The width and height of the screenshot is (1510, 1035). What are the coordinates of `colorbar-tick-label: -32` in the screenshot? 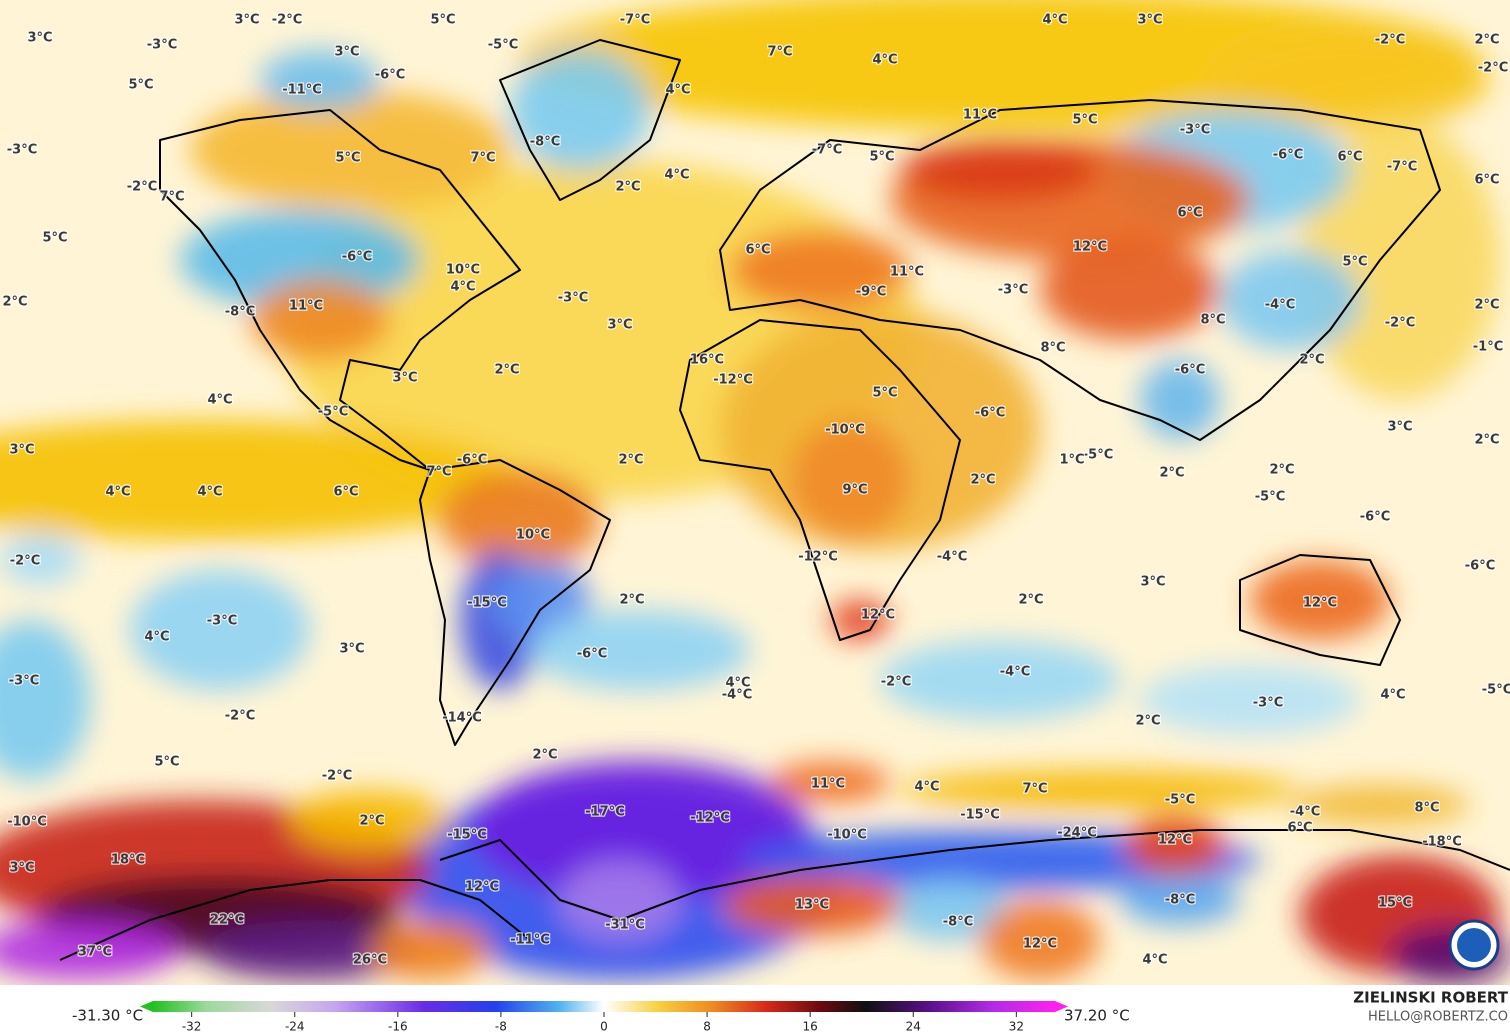 It's located at (192, 1027).